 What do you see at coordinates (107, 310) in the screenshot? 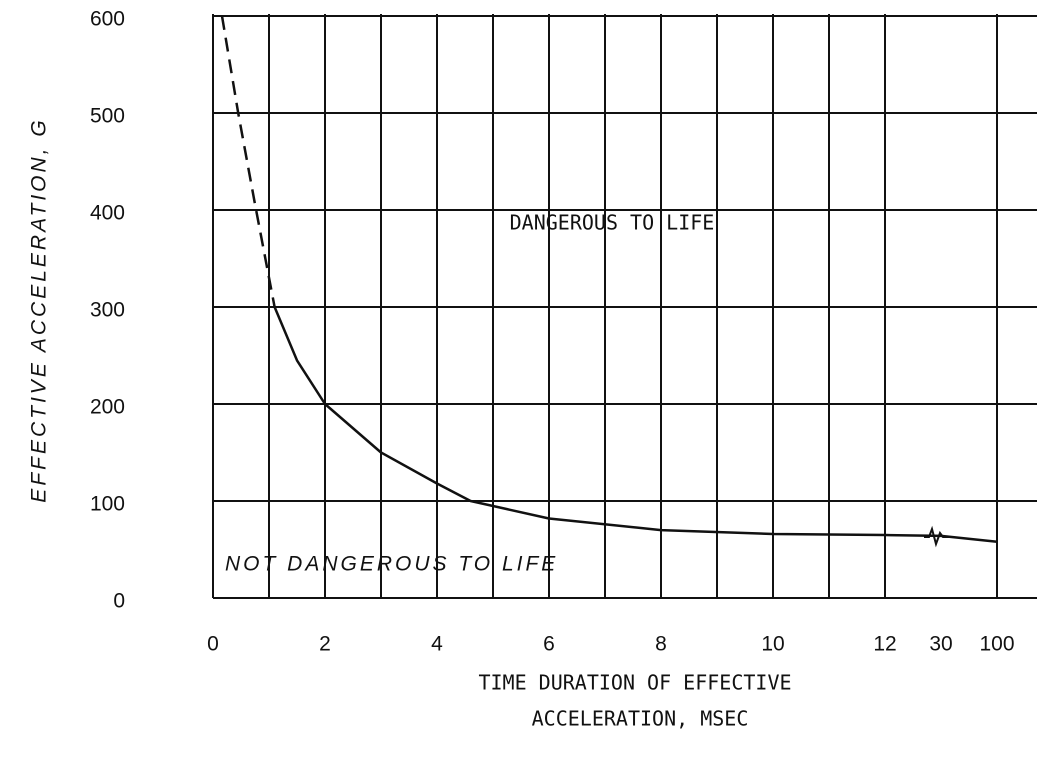
I see `y-tick-label: 300` at bounding box center [107, 310].